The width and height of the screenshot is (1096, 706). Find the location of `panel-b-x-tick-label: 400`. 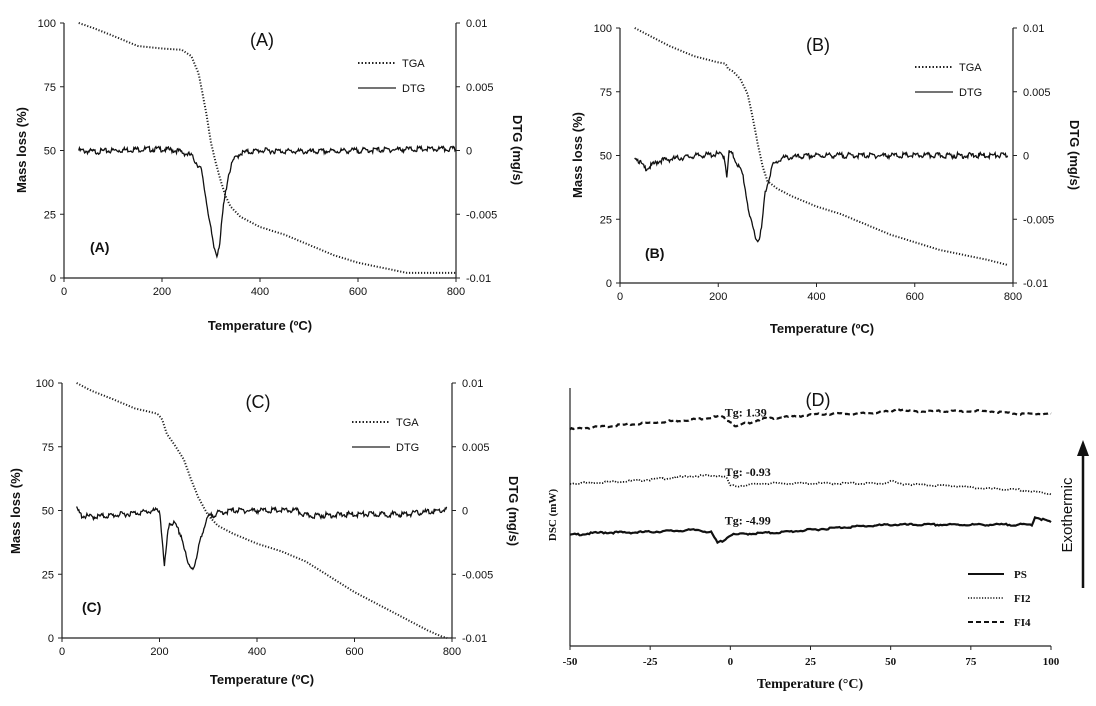

panel-b-x-tick-label: 400 is located at coordinates (816, 297).